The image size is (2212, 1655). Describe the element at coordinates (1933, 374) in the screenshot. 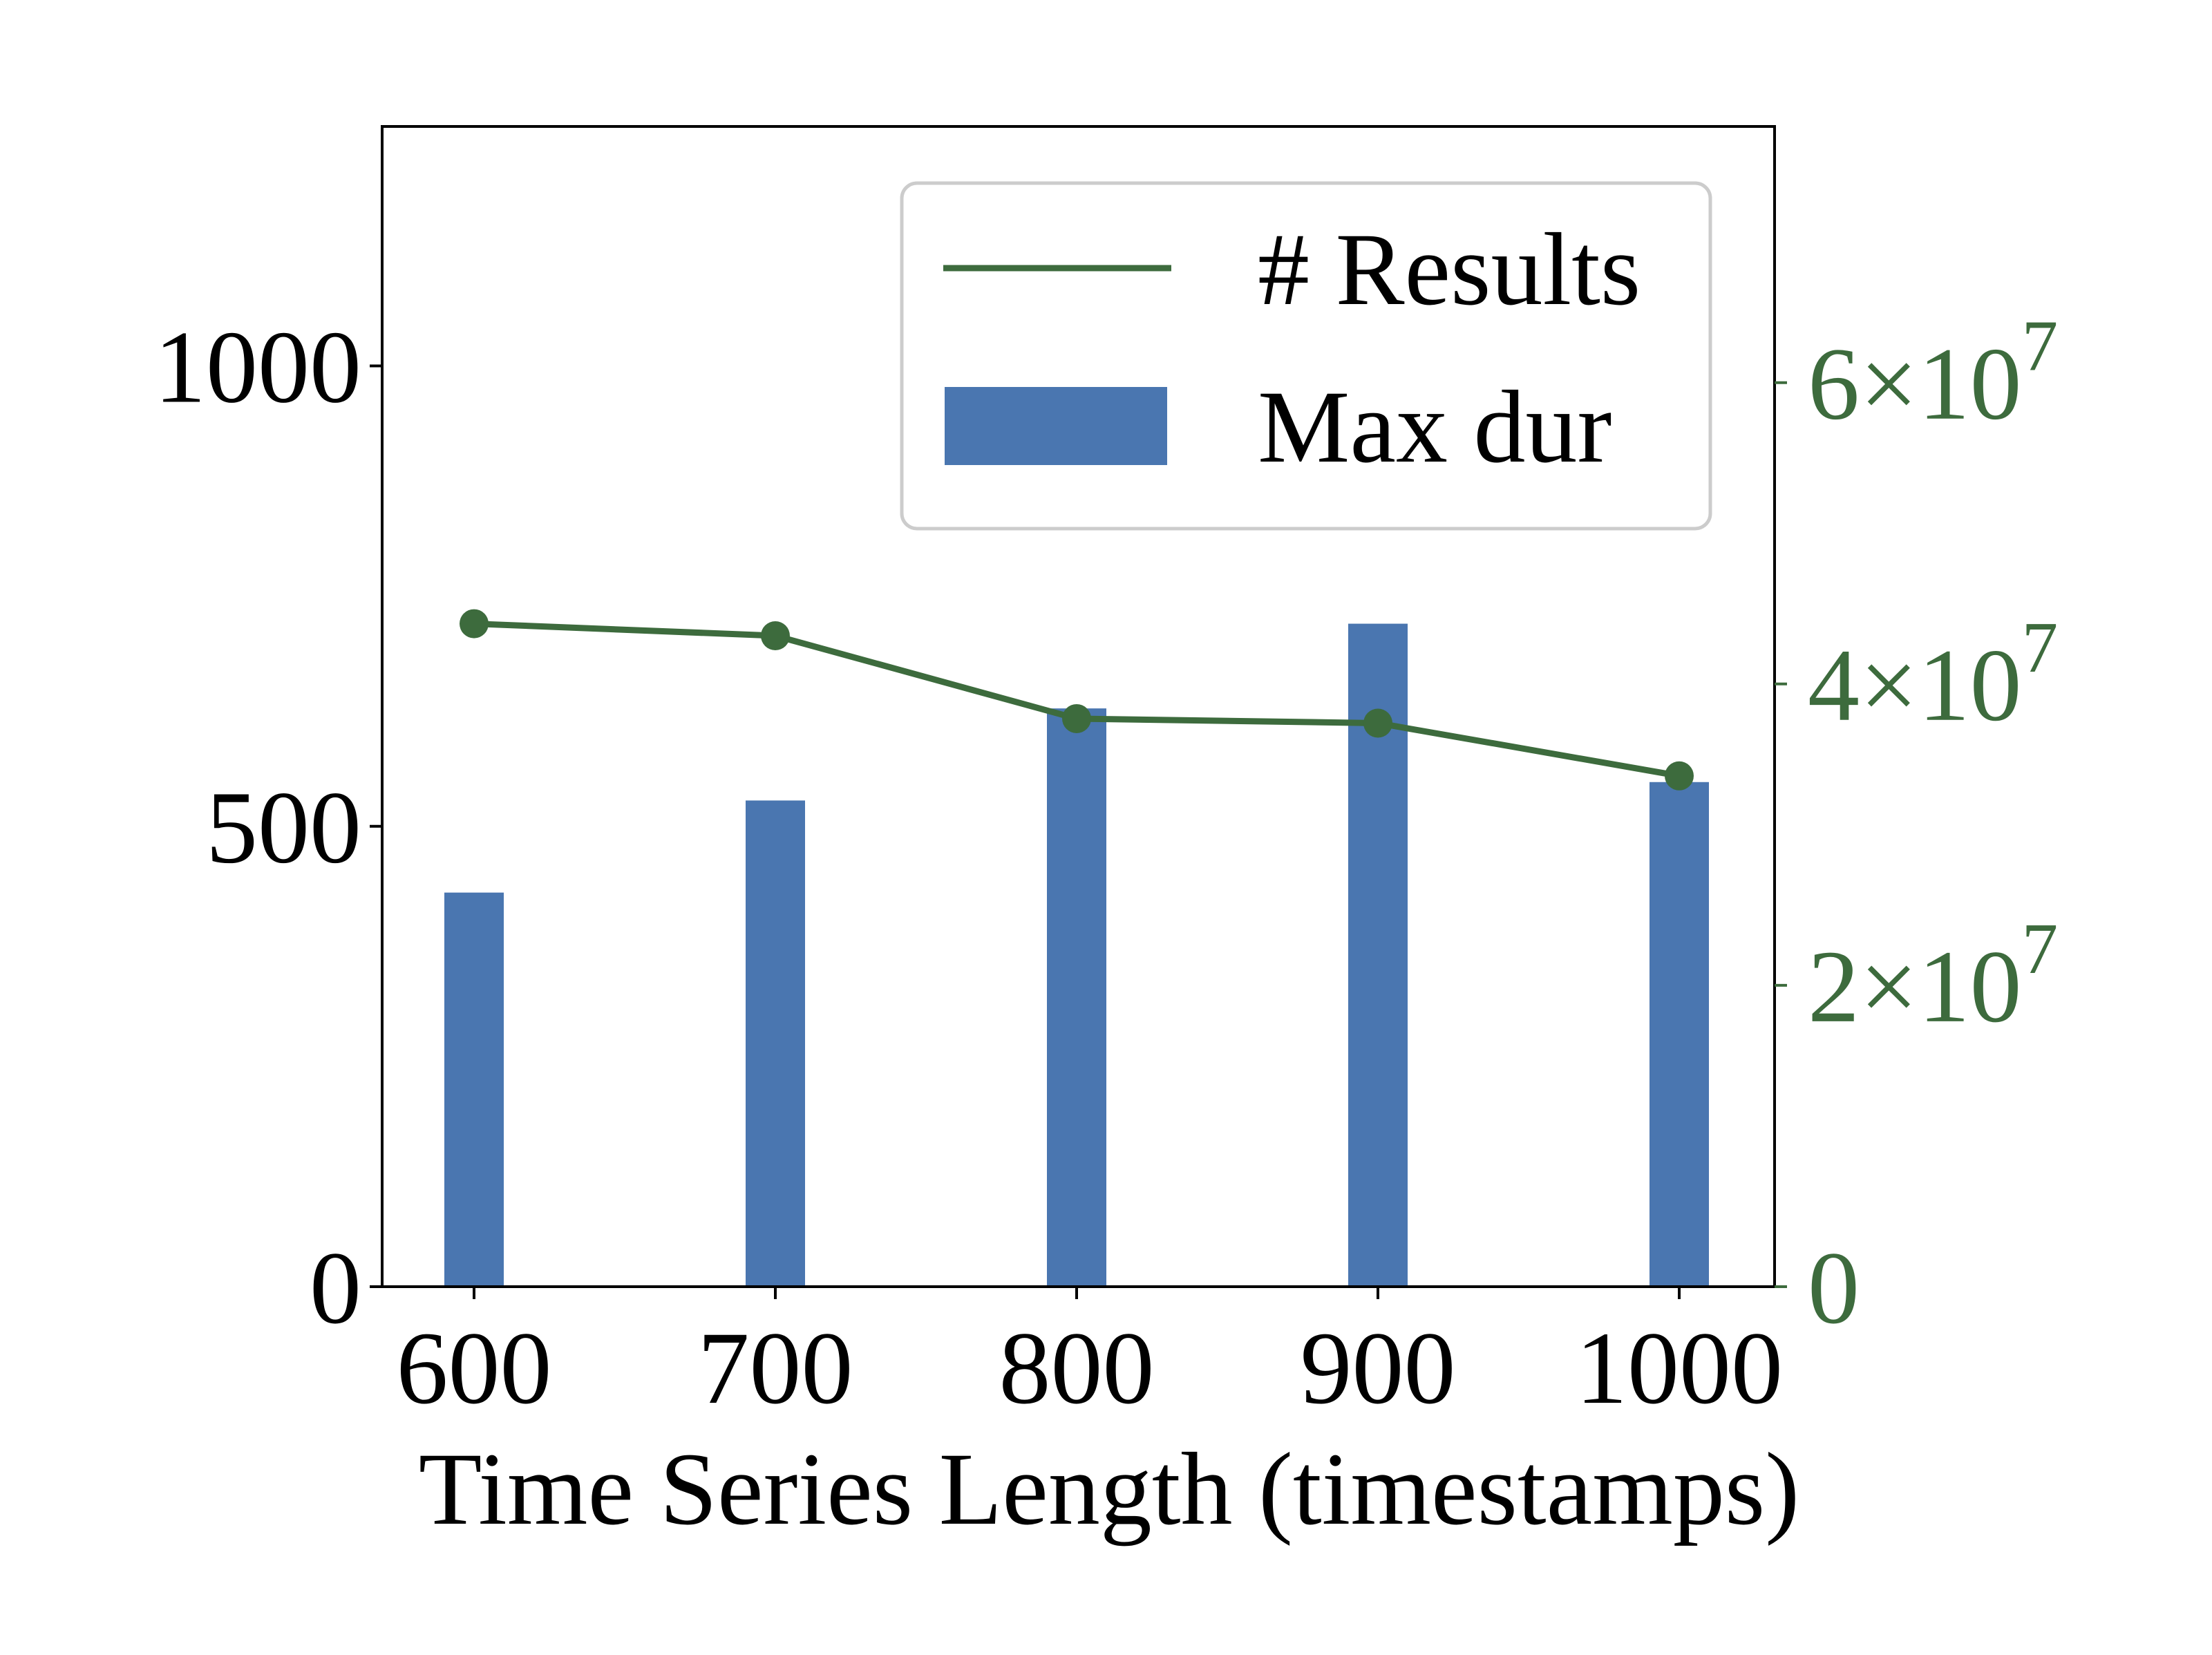

I see `y2-tick-label-60000000: 6×10⁷` at that location.